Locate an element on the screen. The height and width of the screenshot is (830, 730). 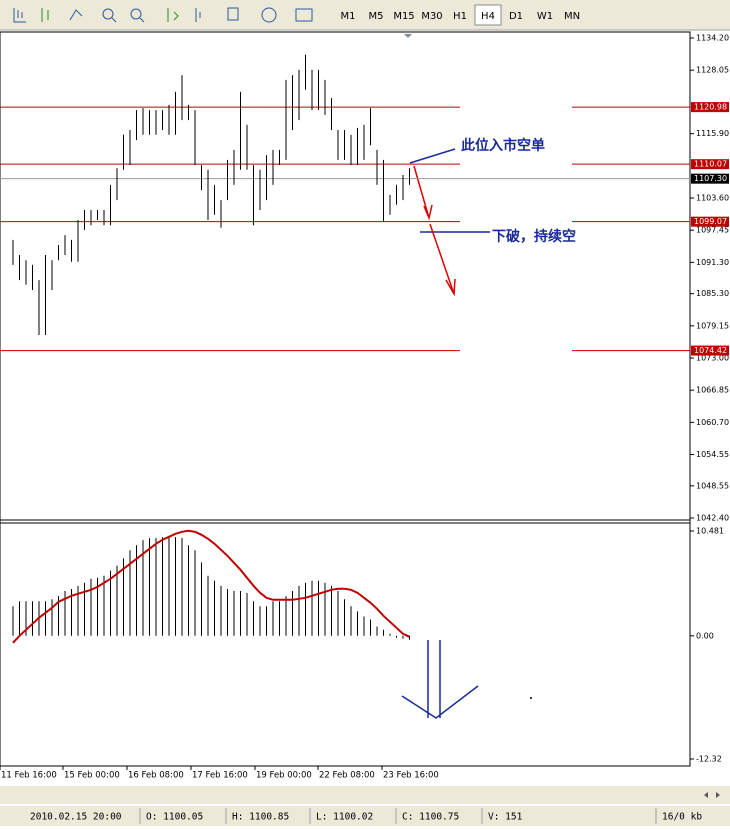
y-tick-label: 1103.60 is located at coordinates (712, 198).